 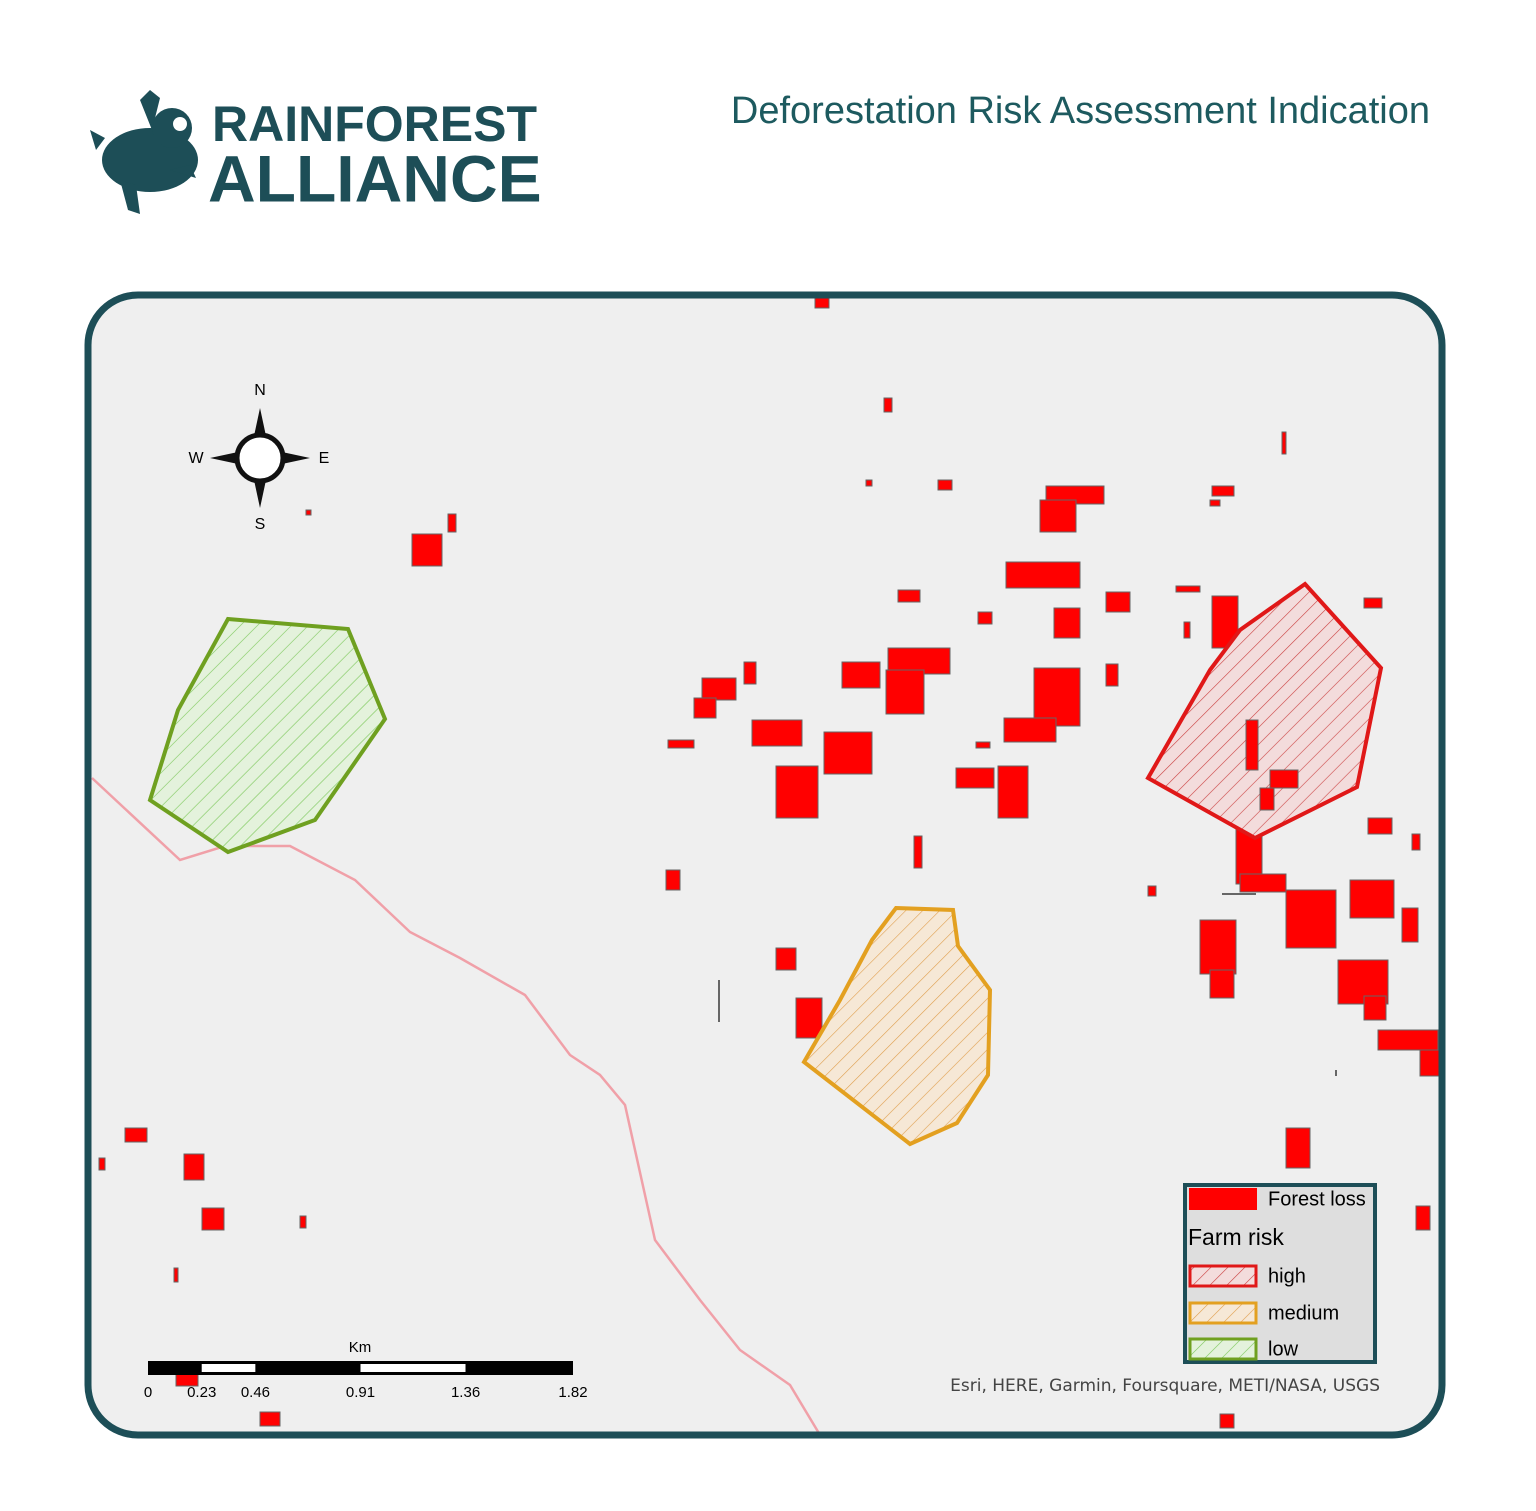 What do you see at coordinates (260, 524) in the screenshot?
I see `compass-label: S` at bounding box center [260, 524].